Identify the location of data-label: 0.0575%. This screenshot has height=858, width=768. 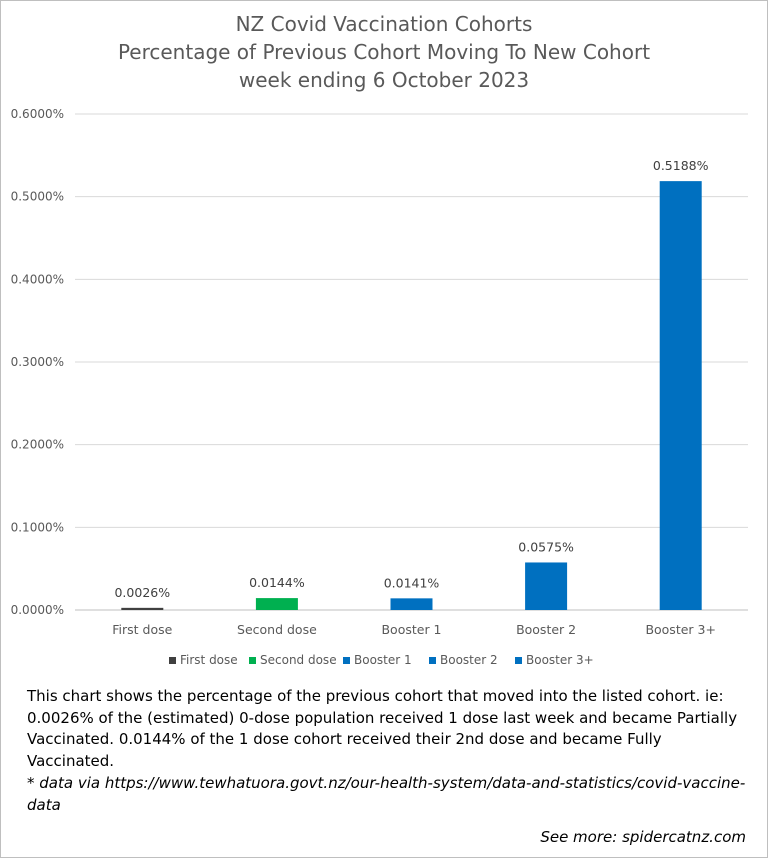
(546, 546).